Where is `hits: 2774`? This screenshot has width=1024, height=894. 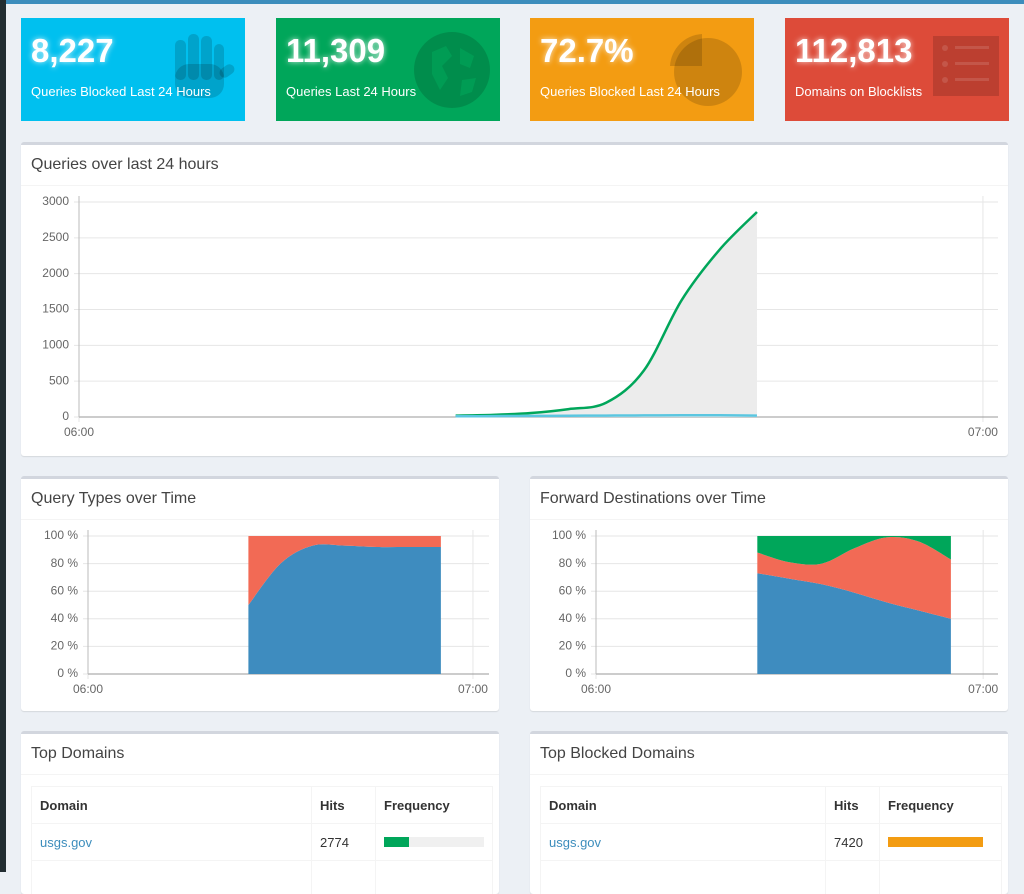 hits: 2774 is located at coordinates (343, 842).